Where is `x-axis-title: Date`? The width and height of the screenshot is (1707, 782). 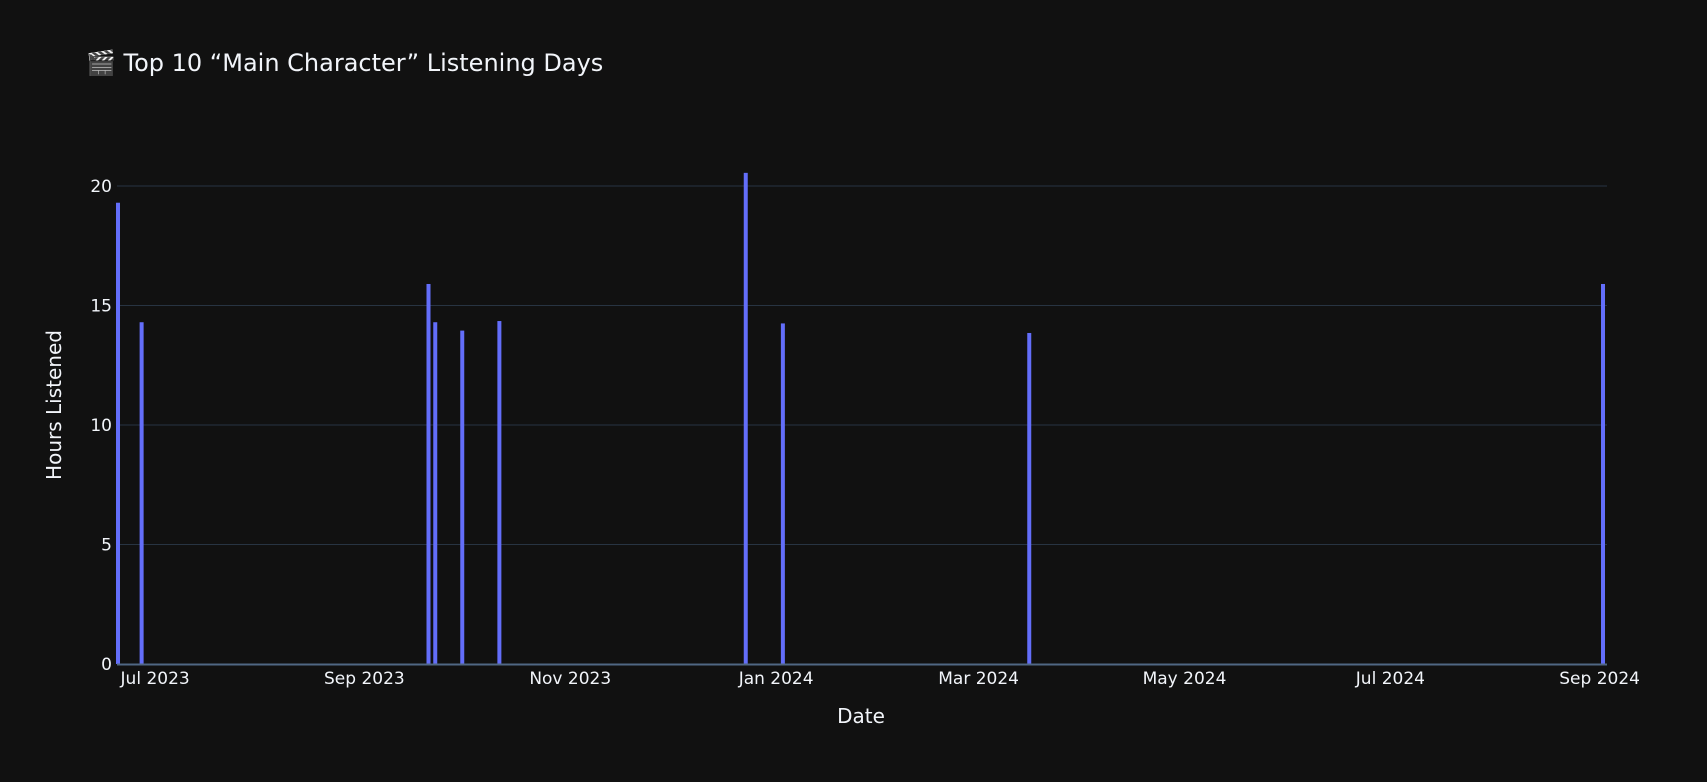
x-axis-title: Date is located at coordinates (861, 716).